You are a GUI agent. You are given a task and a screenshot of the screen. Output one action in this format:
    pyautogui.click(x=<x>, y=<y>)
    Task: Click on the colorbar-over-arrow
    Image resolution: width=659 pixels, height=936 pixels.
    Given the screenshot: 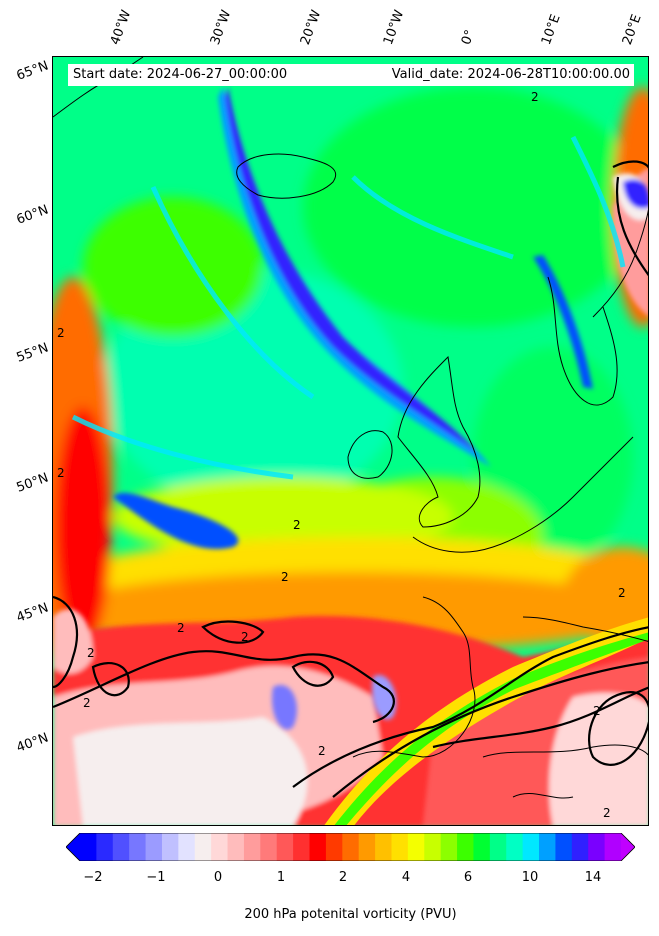 What is the action you would take?
    pyautogui.click(x=628, y=847)
    